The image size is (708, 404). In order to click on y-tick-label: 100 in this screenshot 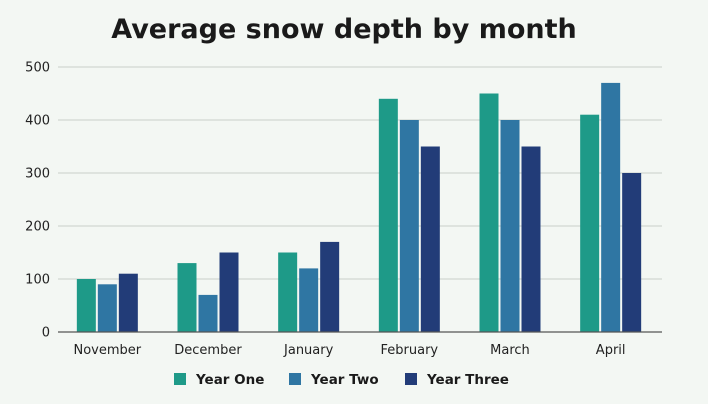, I will do `click(37, 280)`.